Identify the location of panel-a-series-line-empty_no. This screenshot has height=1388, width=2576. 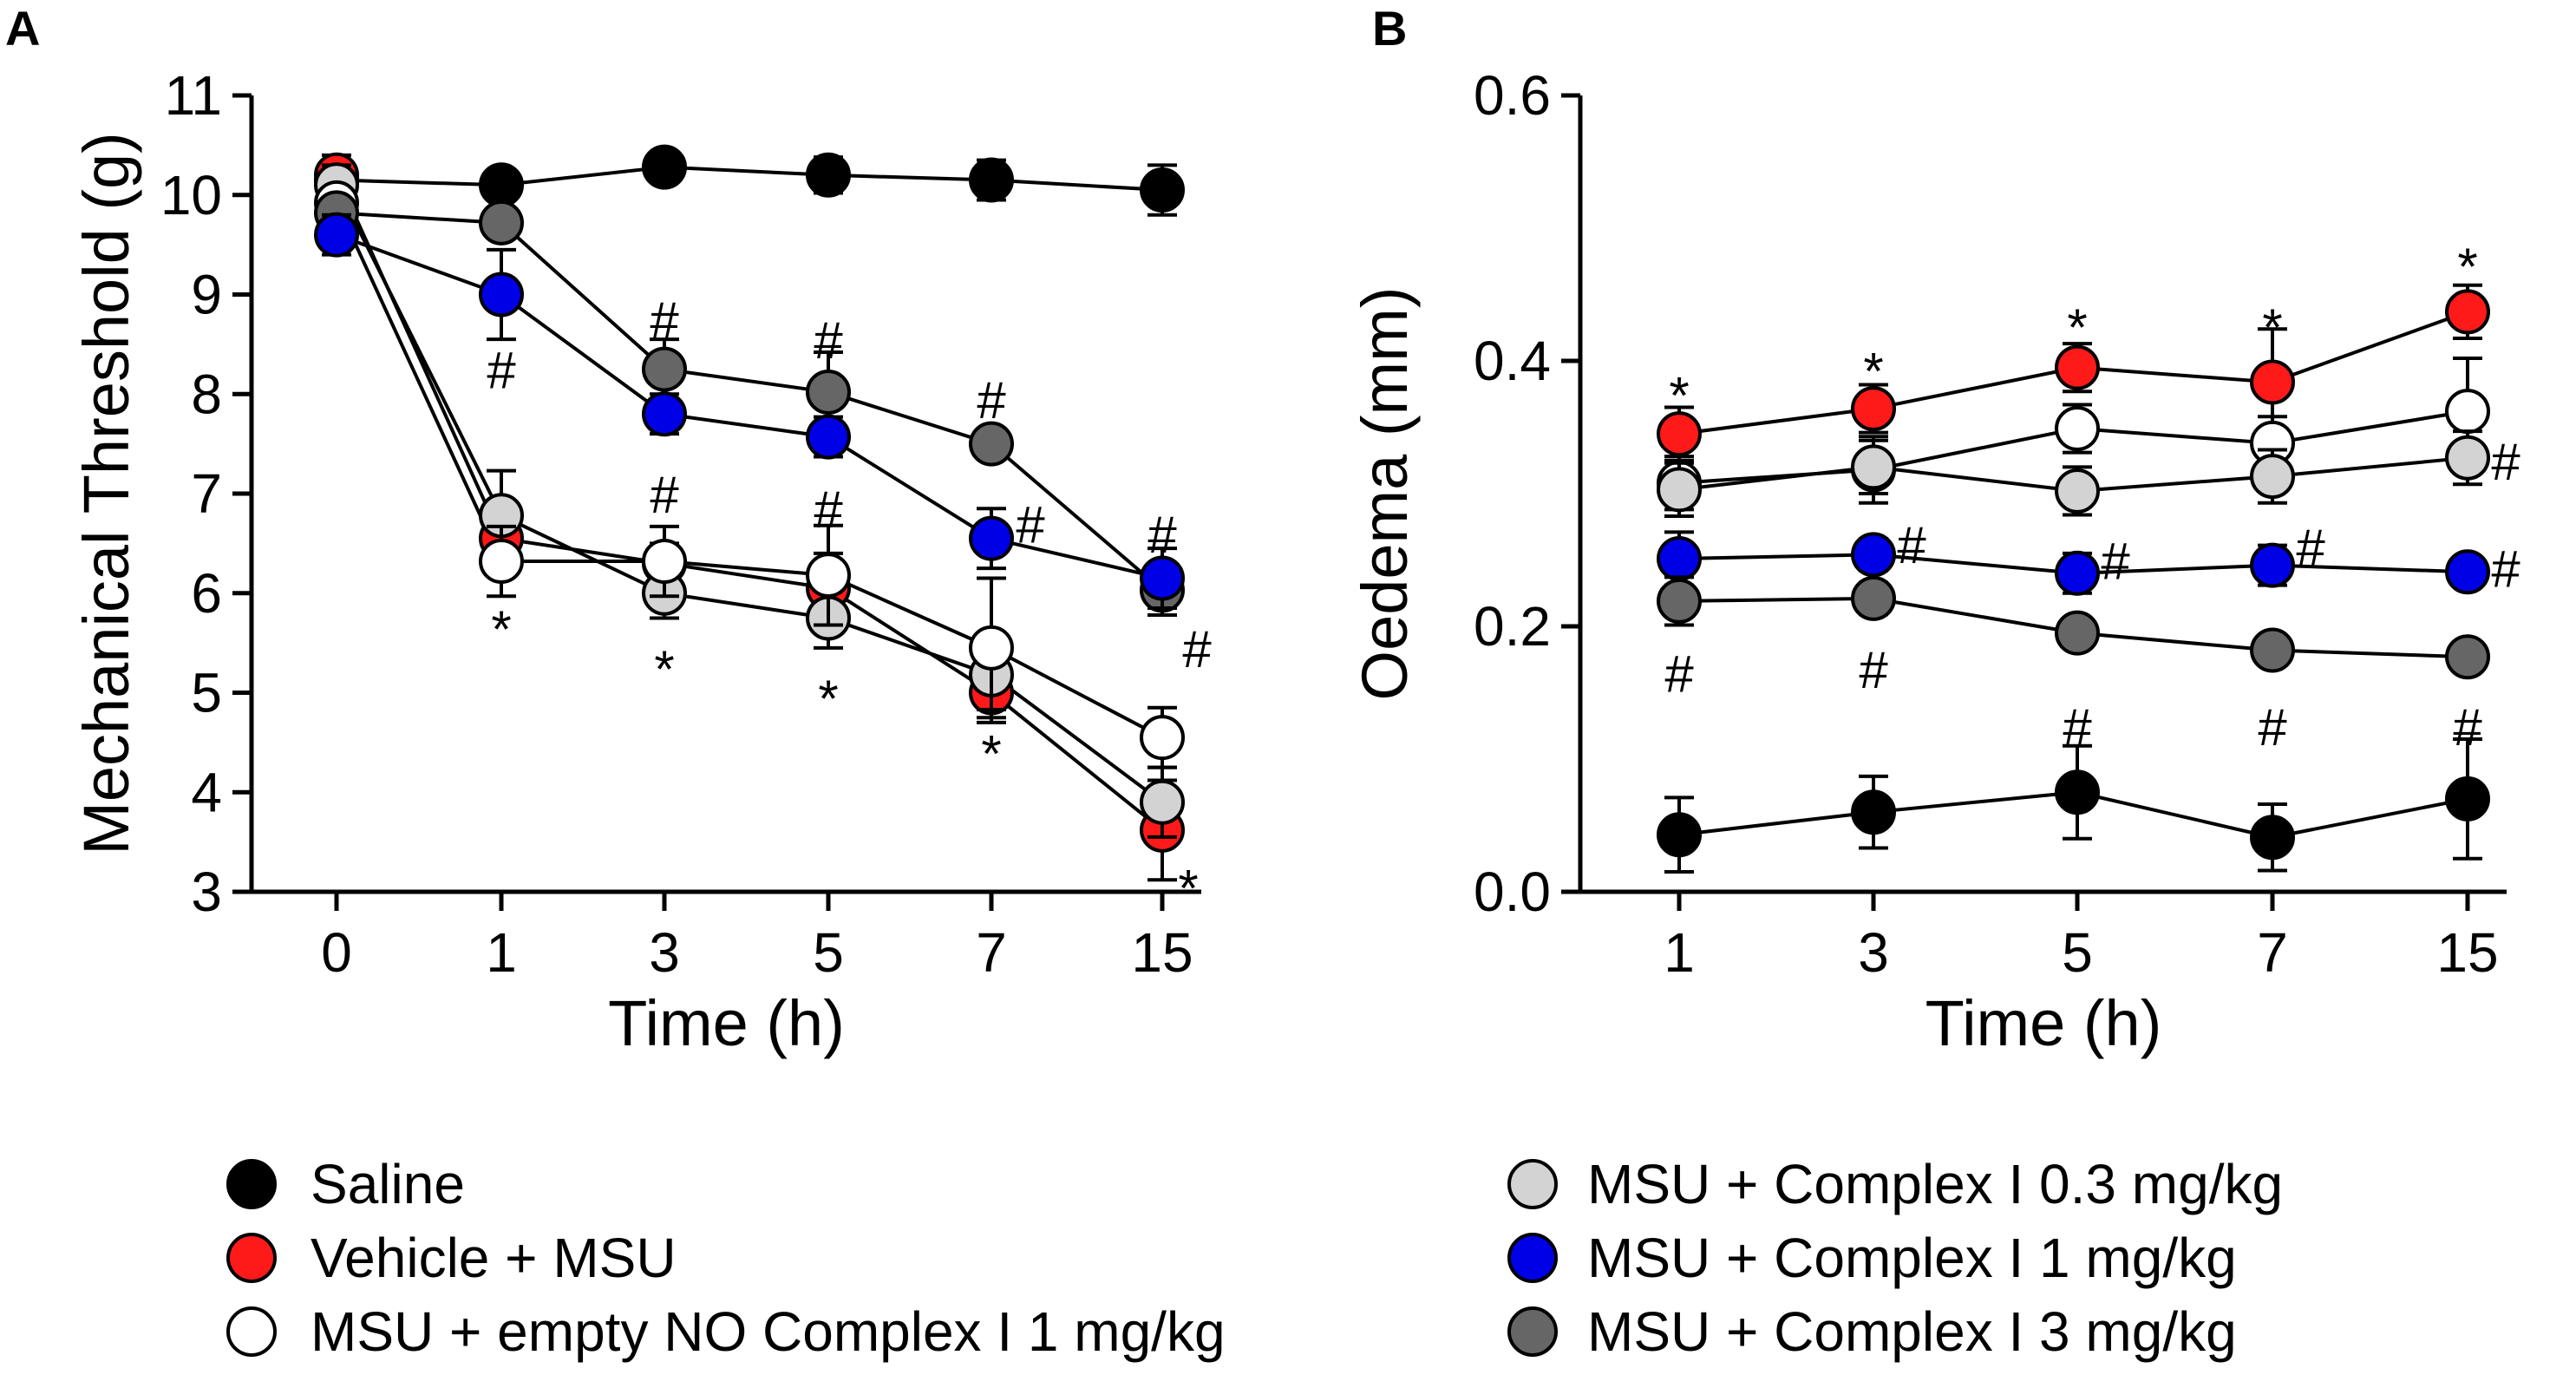
(749, 470).